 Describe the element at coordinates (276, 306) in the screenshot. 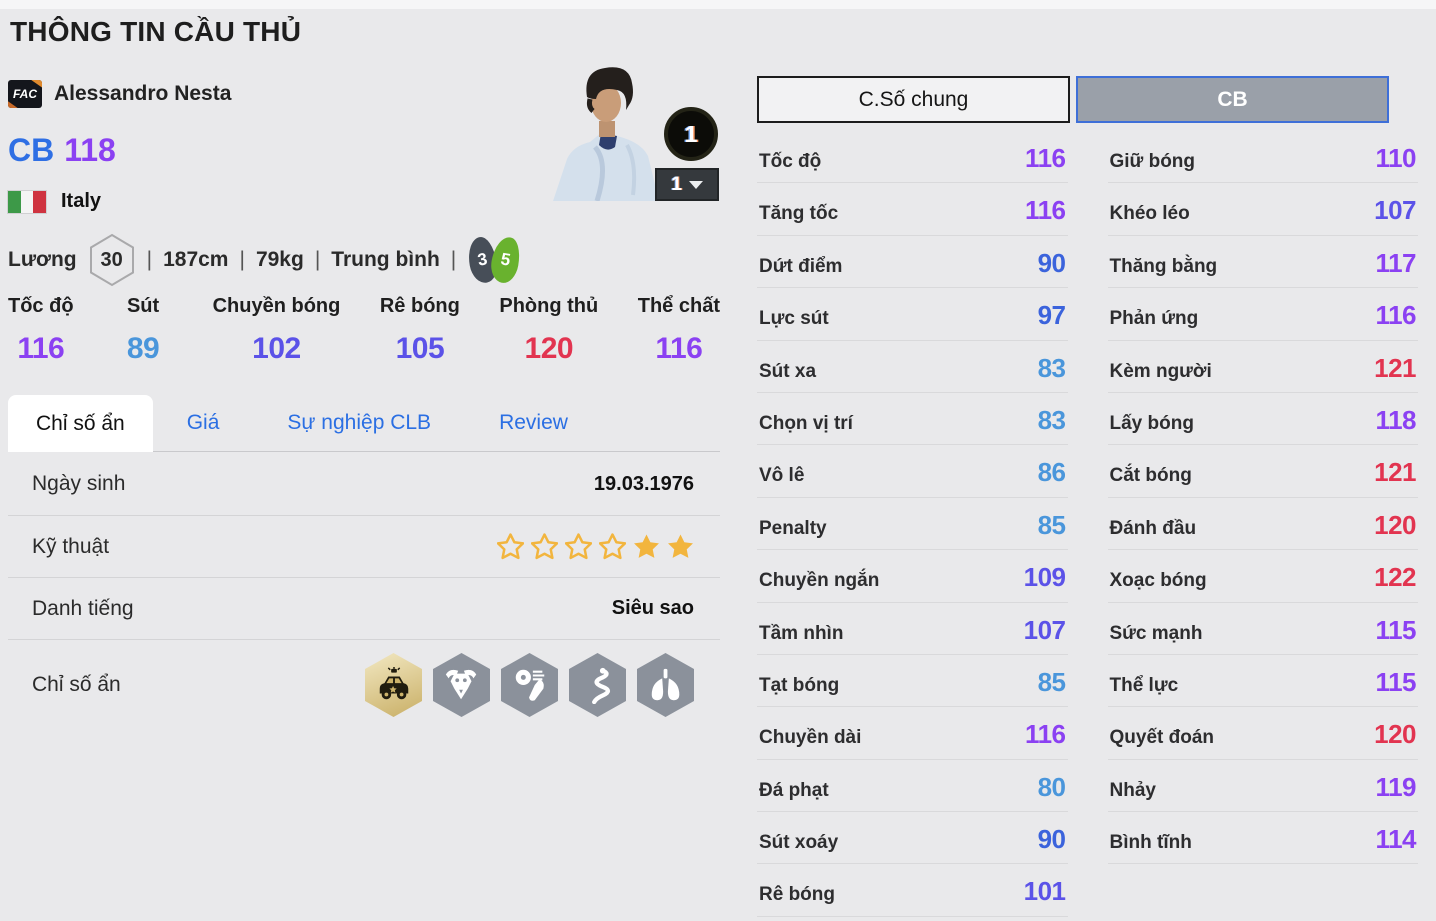

I see `summary-stat-label: Chuyền bóng` at that location.